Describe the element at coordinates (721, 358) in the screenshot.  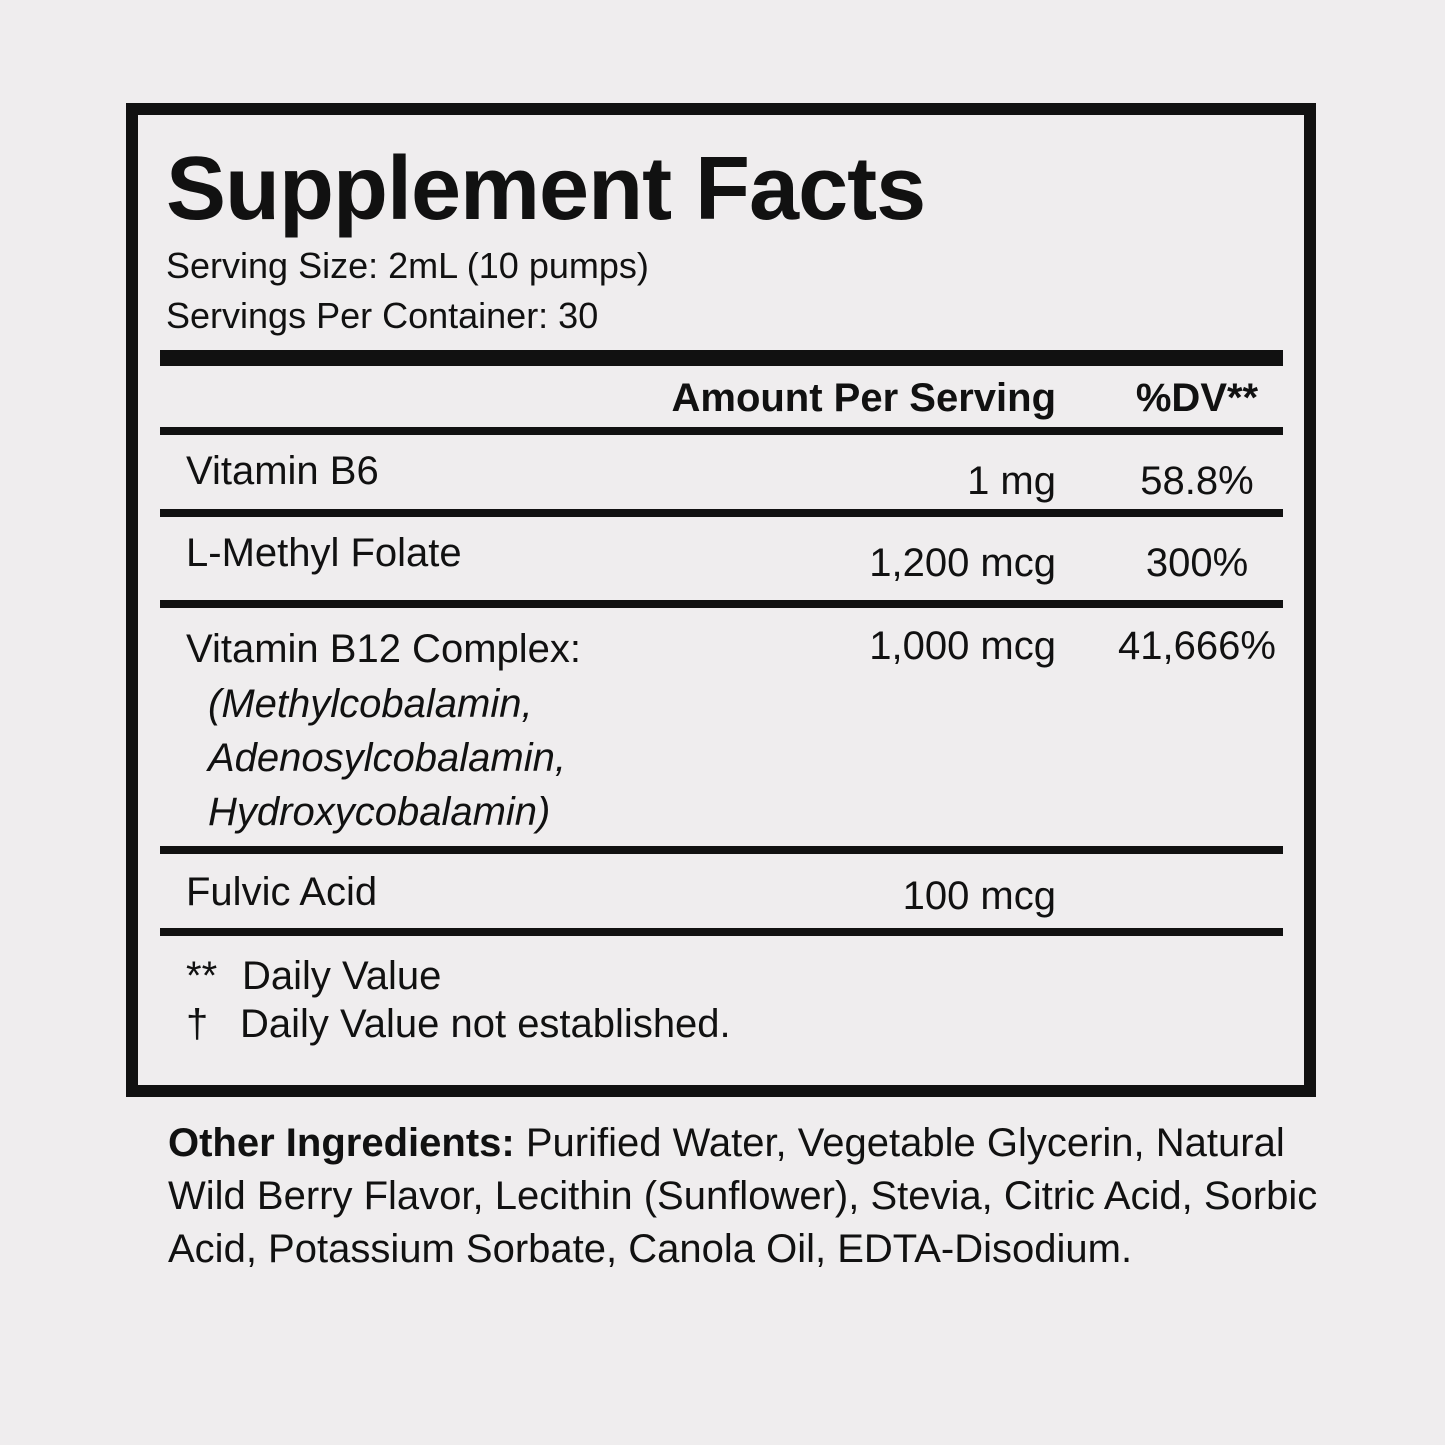
I see `thick-rule` at that location.